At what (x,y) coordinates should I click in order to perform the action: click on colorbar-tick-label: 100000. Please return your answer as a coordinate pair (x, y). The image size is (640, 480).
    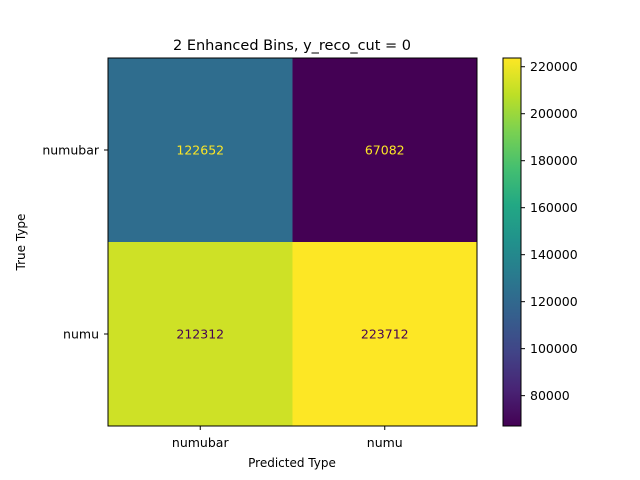
    Looking at the image, I should click on (554, 348).